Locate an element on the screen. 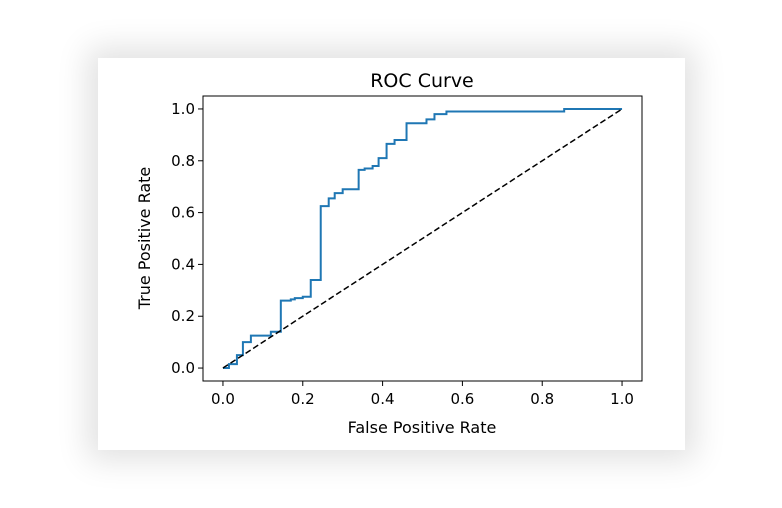 Image resolution: width=782 pixels, height=508 pixels. chart-title: ROC Curve is located at coordinates (422, 81).